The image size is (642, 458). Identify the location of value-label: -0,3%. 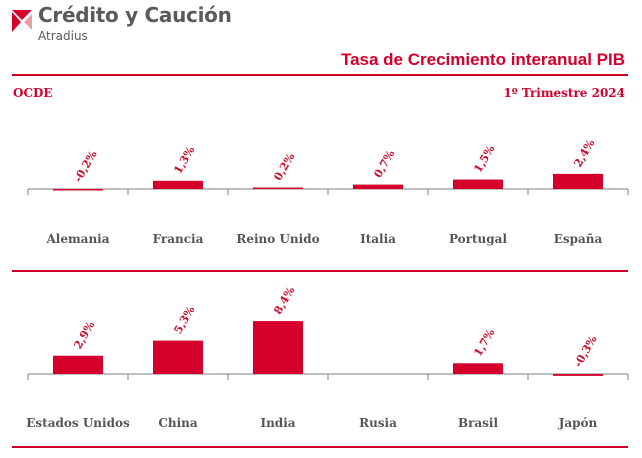
(585, 351).